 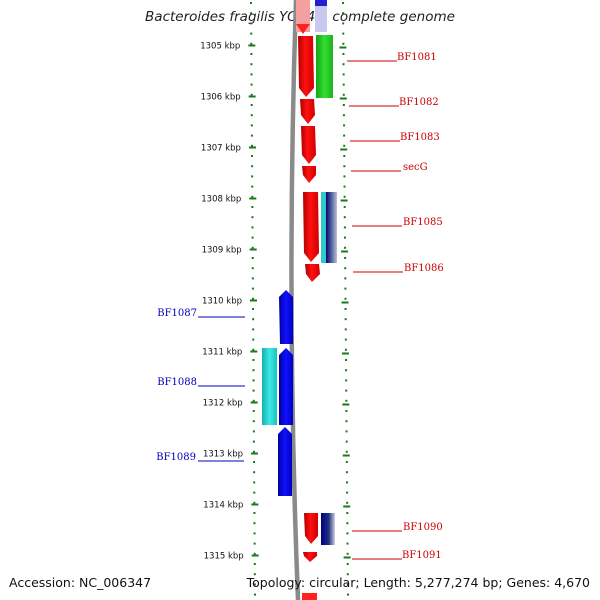 What do you see at coordinates (223, 506) in the screenshot?
I see `kbp-tick-label: 1314 kbp` at bounding box center [223, 506].